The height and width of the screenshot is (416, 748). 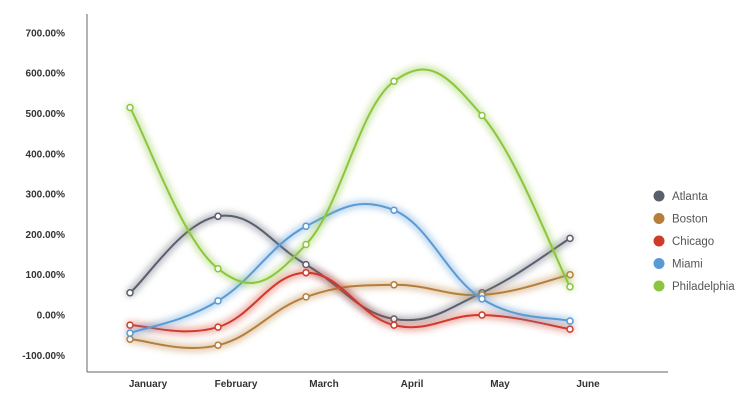 I want to click on x-tick-labels: January February March April May June, so click(x=364, y=384).